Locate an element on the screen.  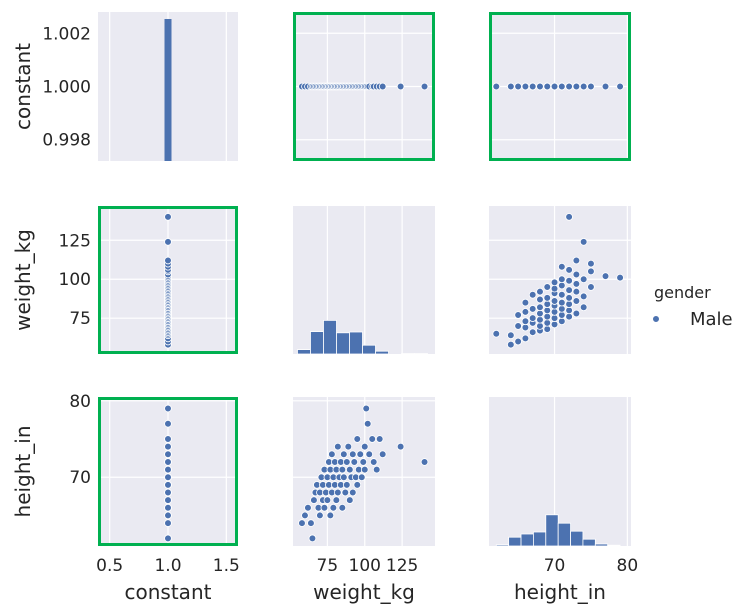
panel-r1-c1 is located at coordinates (364, 280).